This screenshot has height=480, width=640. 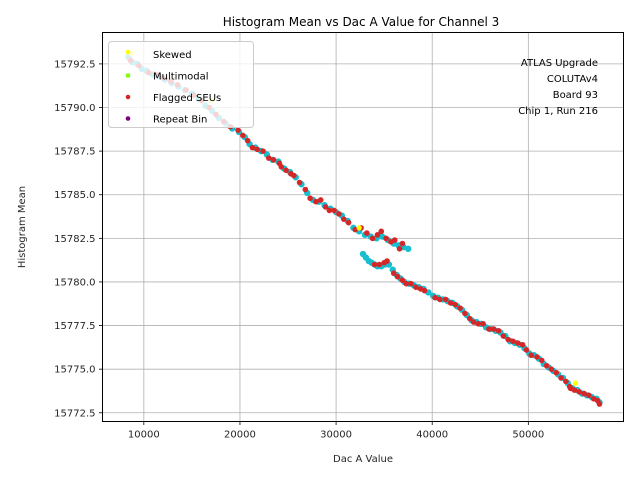 What do you see at coordinates (74, 326) in the screenshot?
I see `y-tick-label: 15777.5` at bounding box center [74, 326].